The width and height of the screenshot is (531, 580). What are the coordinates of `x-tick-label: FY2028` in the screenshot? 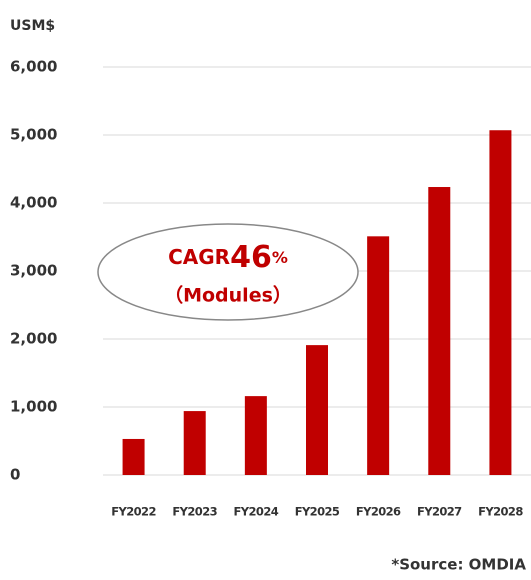 It's located at (500, 512).